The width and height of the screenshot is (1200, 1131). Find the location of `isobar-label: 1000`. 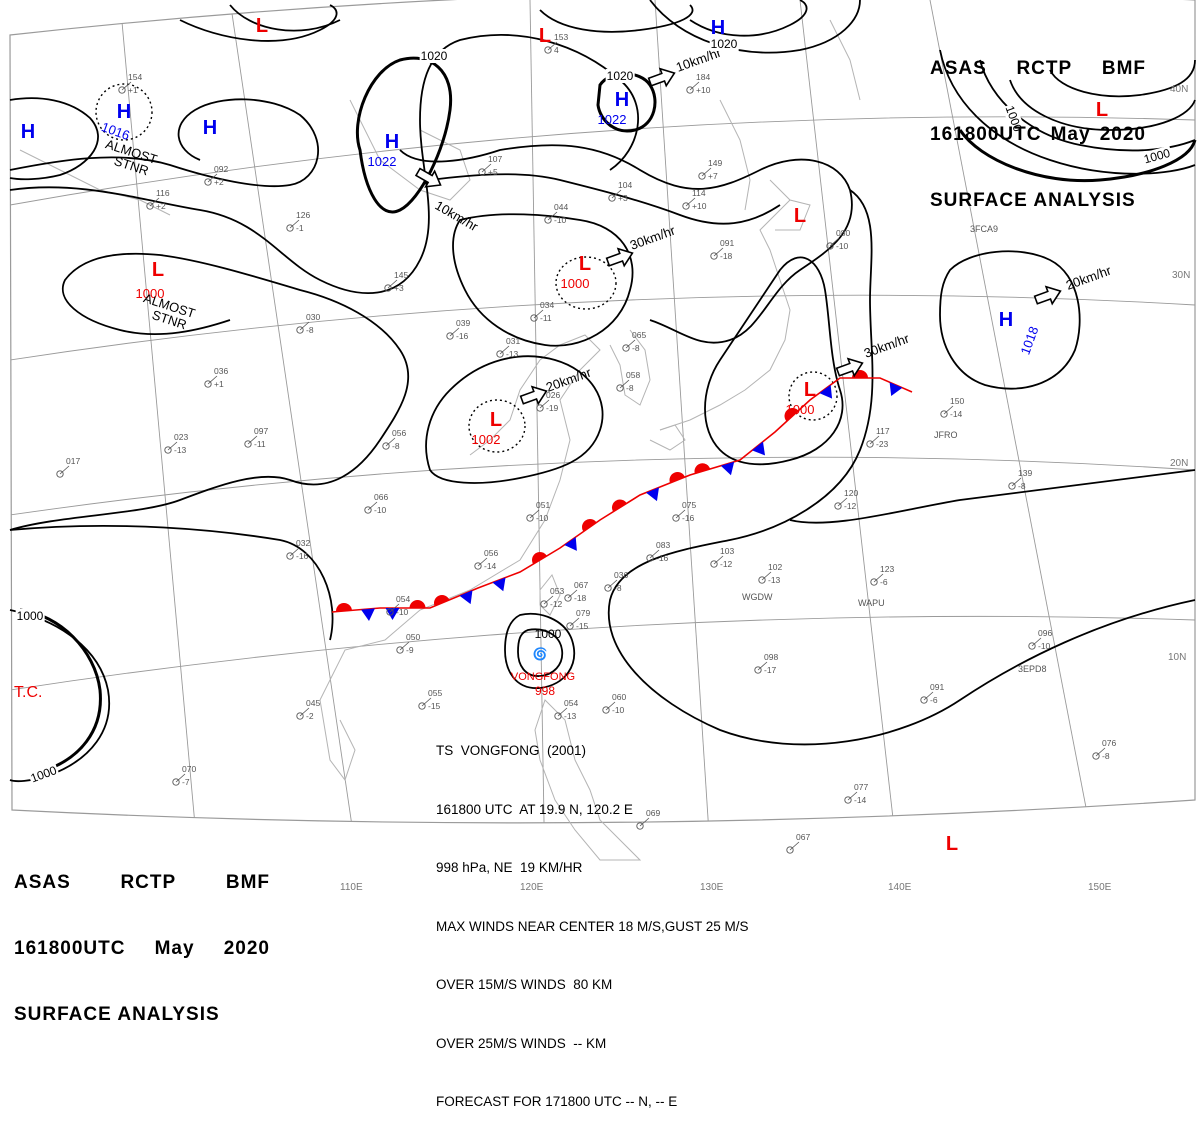

isobar-label: 1000 is located at coordinates (44, 774).